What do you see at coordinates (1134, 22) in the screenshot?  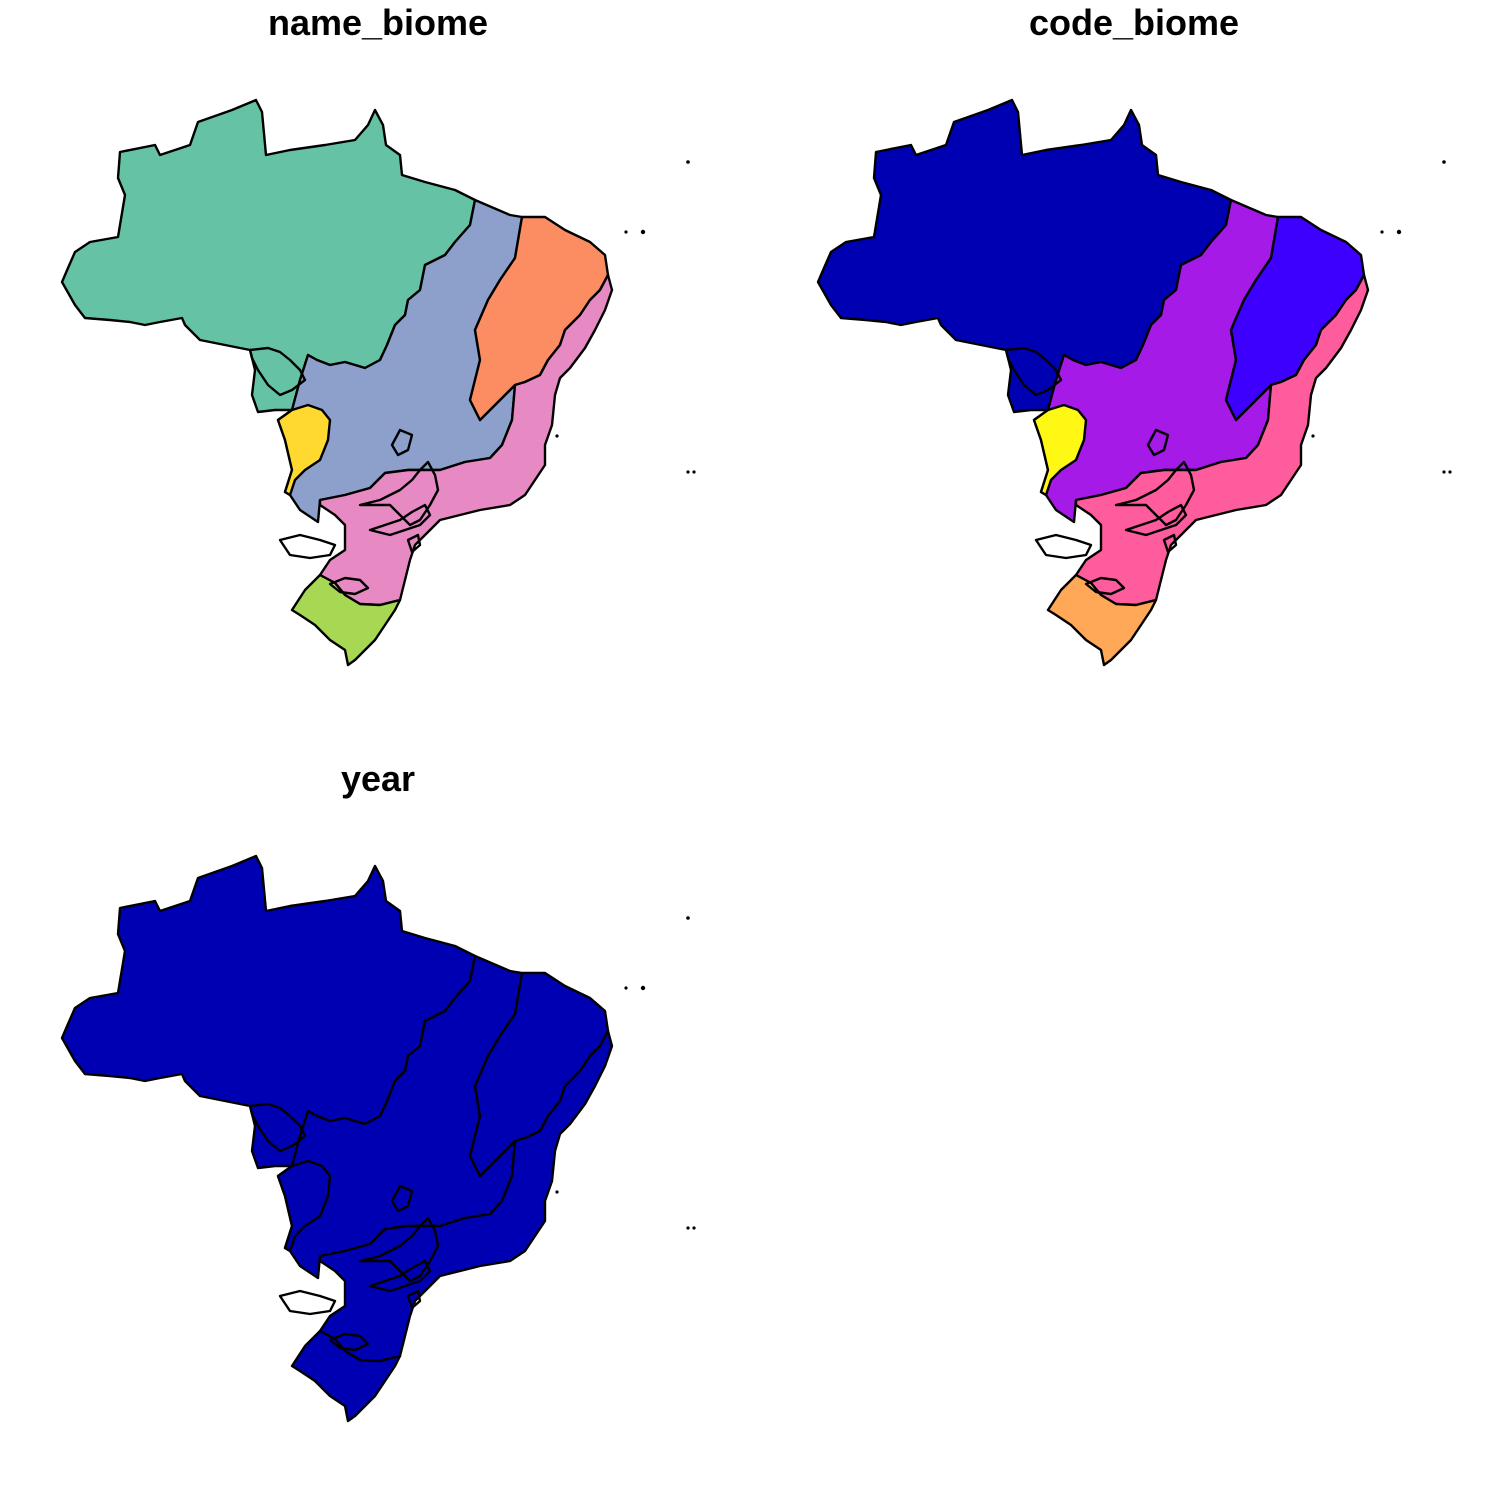 I see `panel-title: code_biome` at bounding box center [1134, 22].